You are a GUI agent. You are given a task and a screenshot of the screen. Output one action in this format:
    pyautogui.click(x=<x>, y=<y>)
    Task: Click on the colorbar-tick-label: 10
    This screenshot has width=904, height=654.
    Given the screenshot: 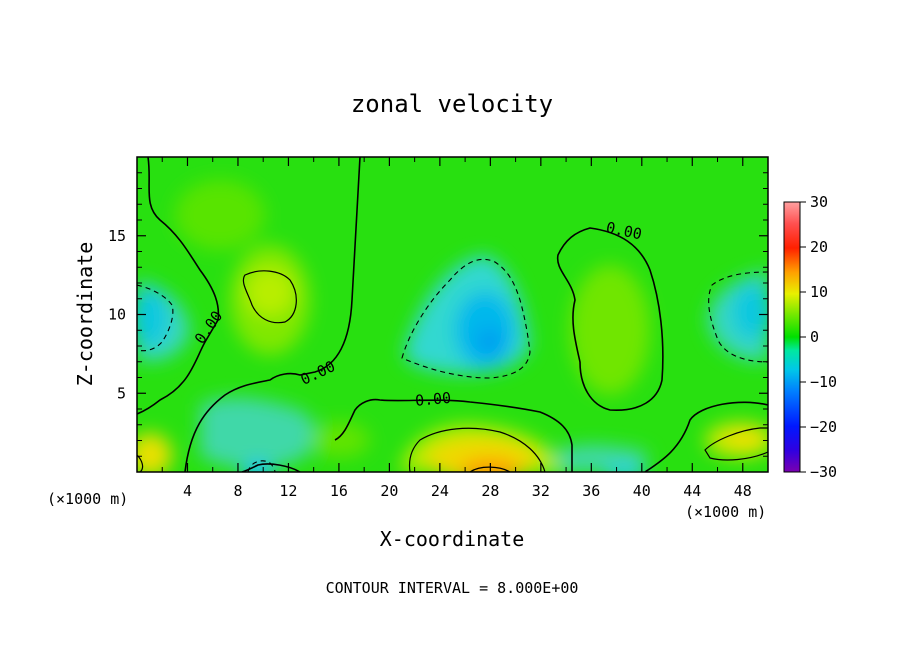 What is the action you would take?
    pyautogui.click(x=819, y=292)
    